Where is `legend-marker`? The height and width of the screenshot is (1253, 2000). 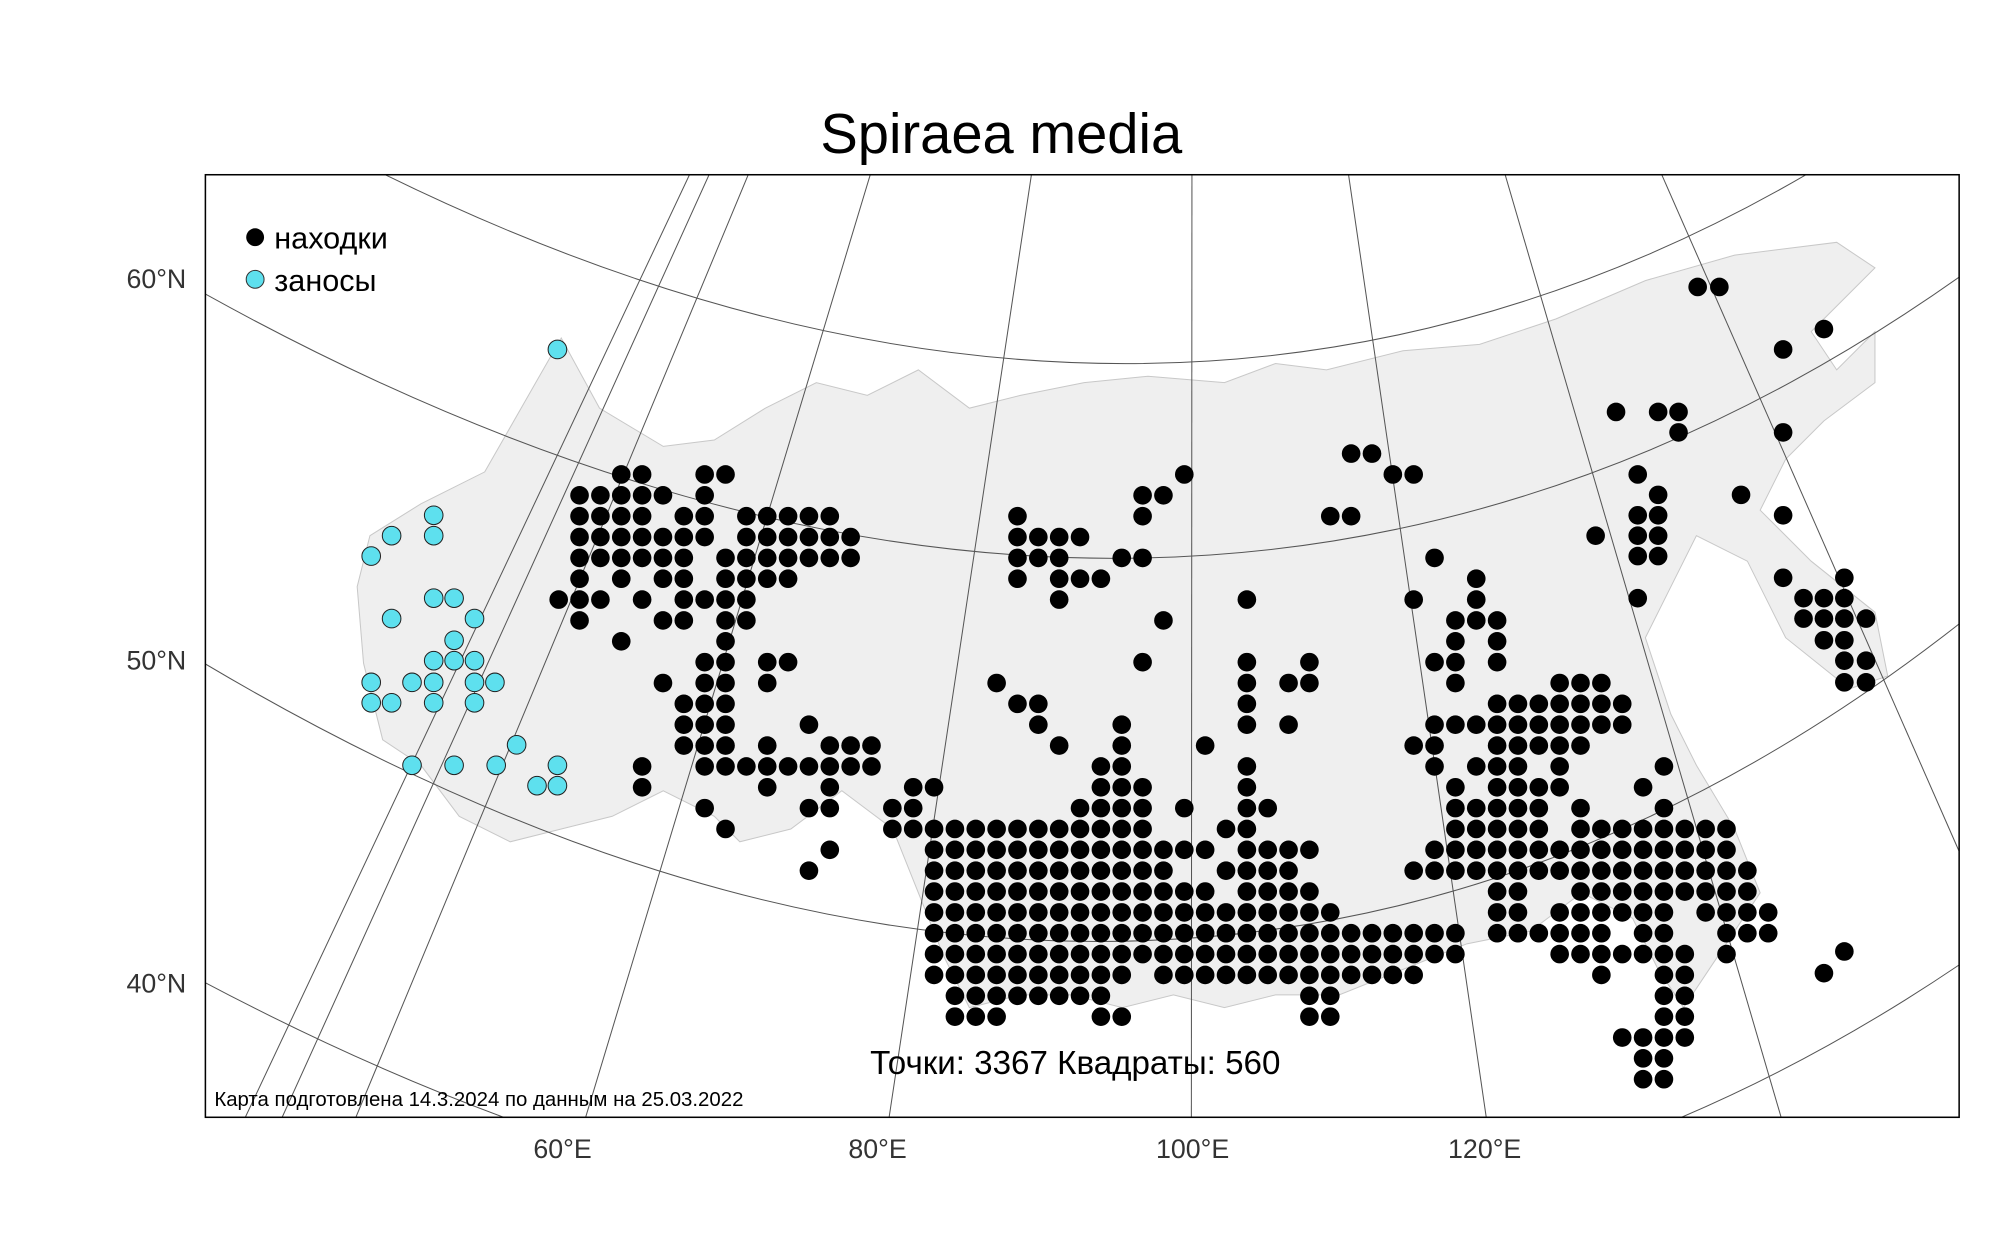
legend-marker is located at coordinates (255, 237).